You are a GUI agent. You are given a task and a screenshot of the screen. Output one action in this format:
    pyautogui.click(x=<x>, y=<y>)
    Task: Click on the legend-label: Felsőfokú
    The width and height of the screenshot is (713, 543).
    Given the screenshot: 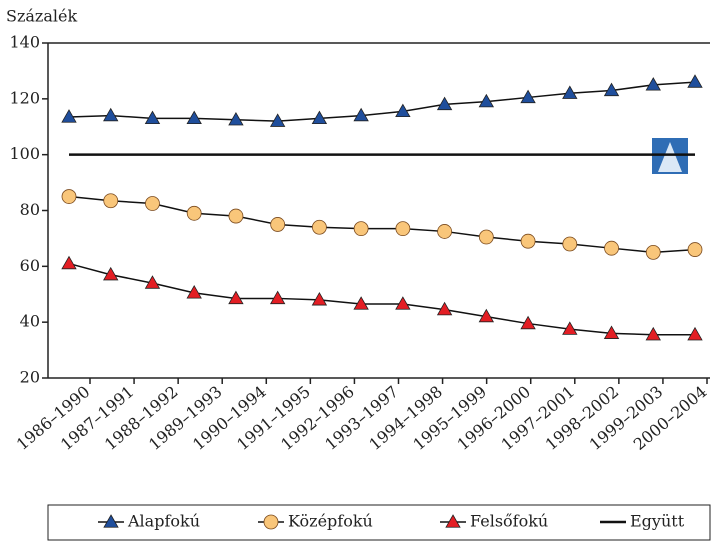 What is the action you would take?
    pyautogui.click(x=509, y=521)
    